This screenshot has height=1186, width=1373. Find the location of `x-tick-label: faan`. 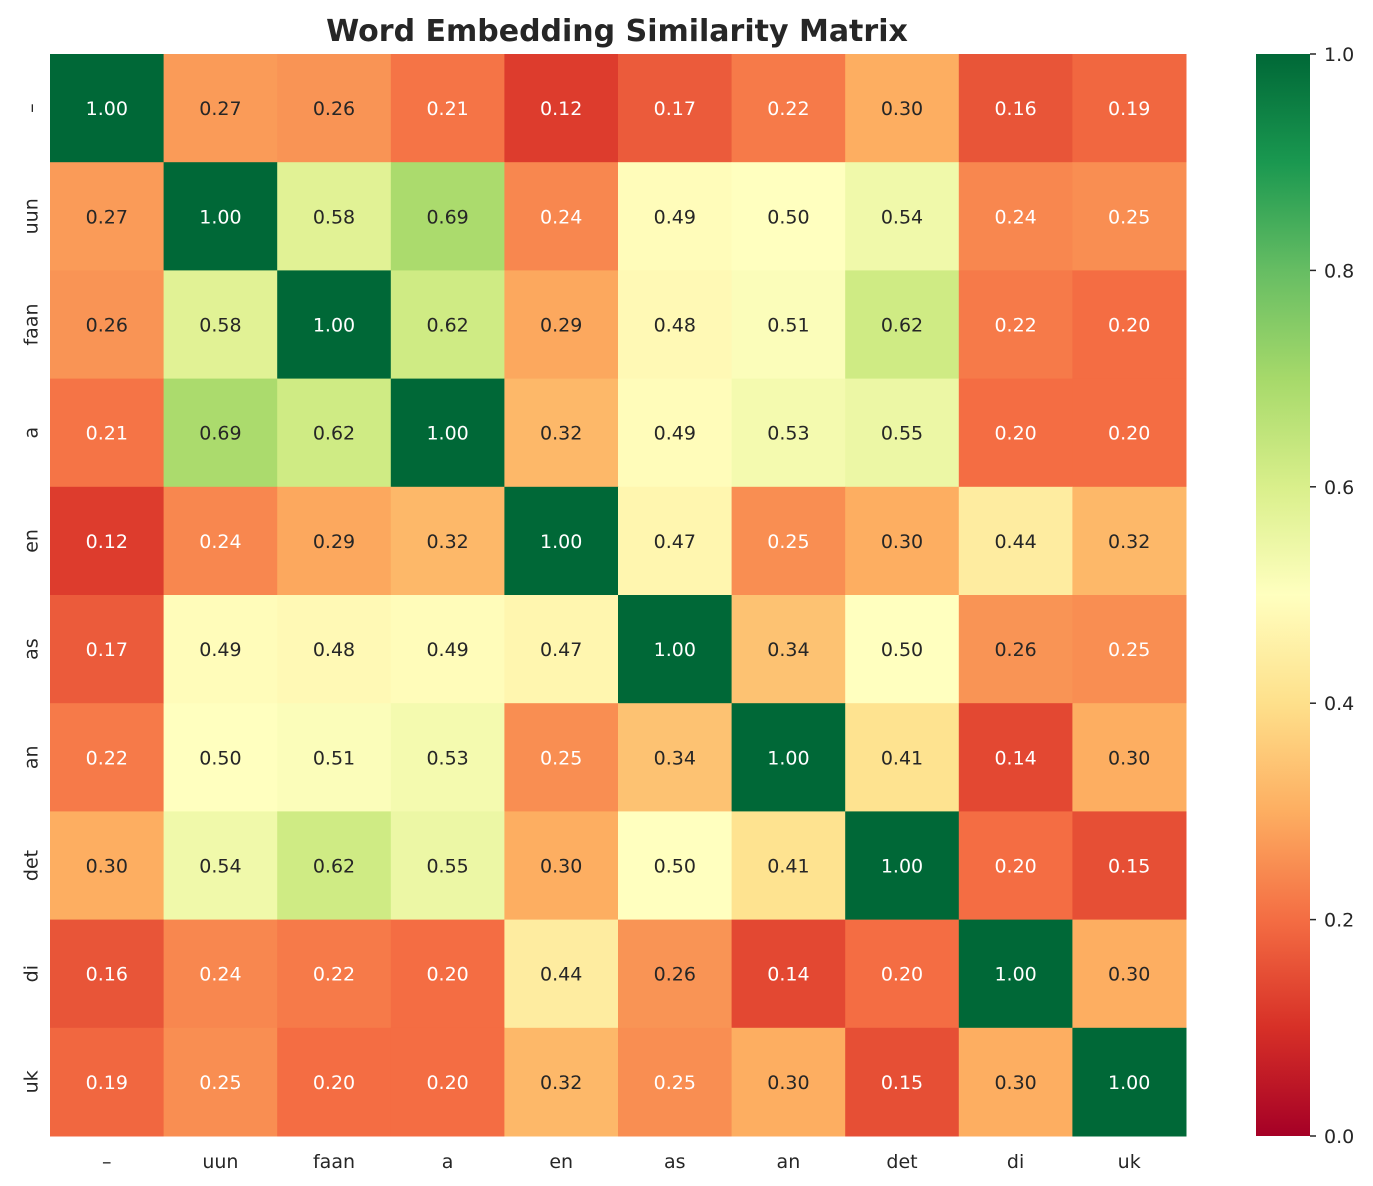

x-tick-label: faan is located at coordinates (334, 1162).